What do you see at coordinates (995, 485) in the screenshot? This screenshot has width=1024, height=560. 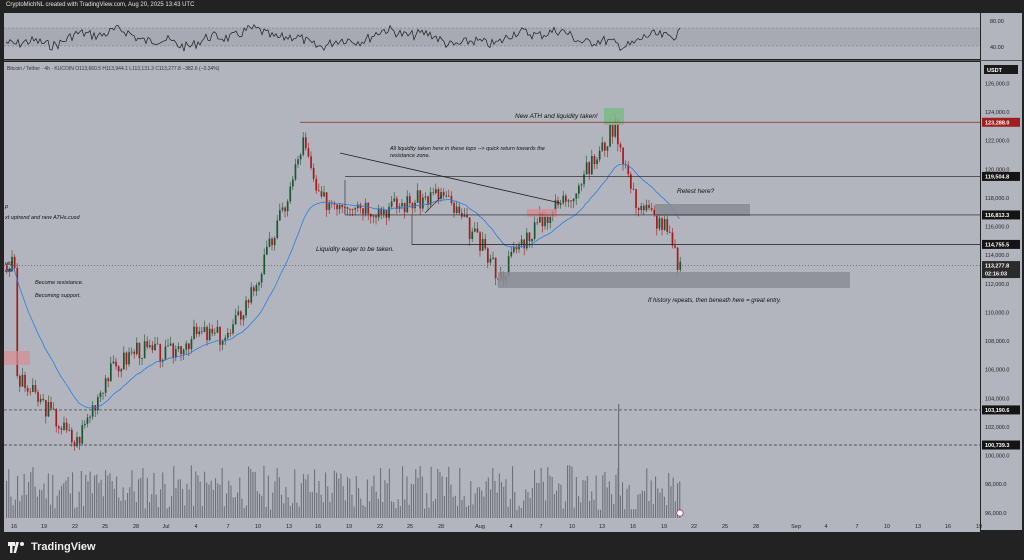 I see `price-tick-label: 98,000.0` at bounding box center [995, 485].